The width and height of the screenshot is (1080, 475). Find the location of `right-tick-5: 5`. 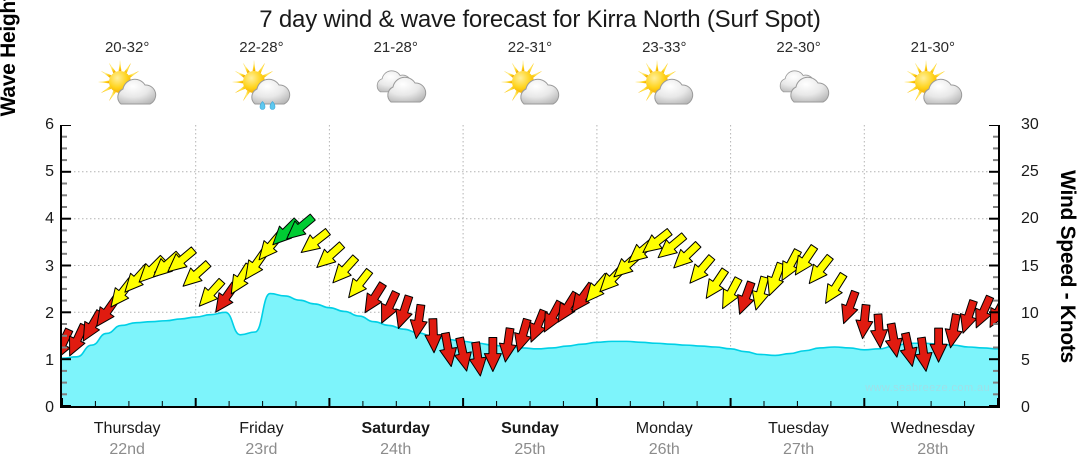

right-tick-5: 5 is located at coordinates (1025, 360).